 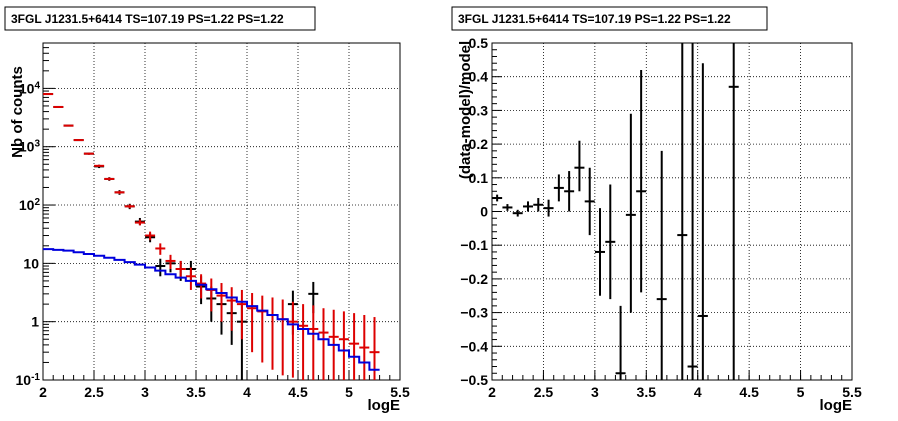 I want to click on y-tick-label: 0.1, so click(x=479, y=178).